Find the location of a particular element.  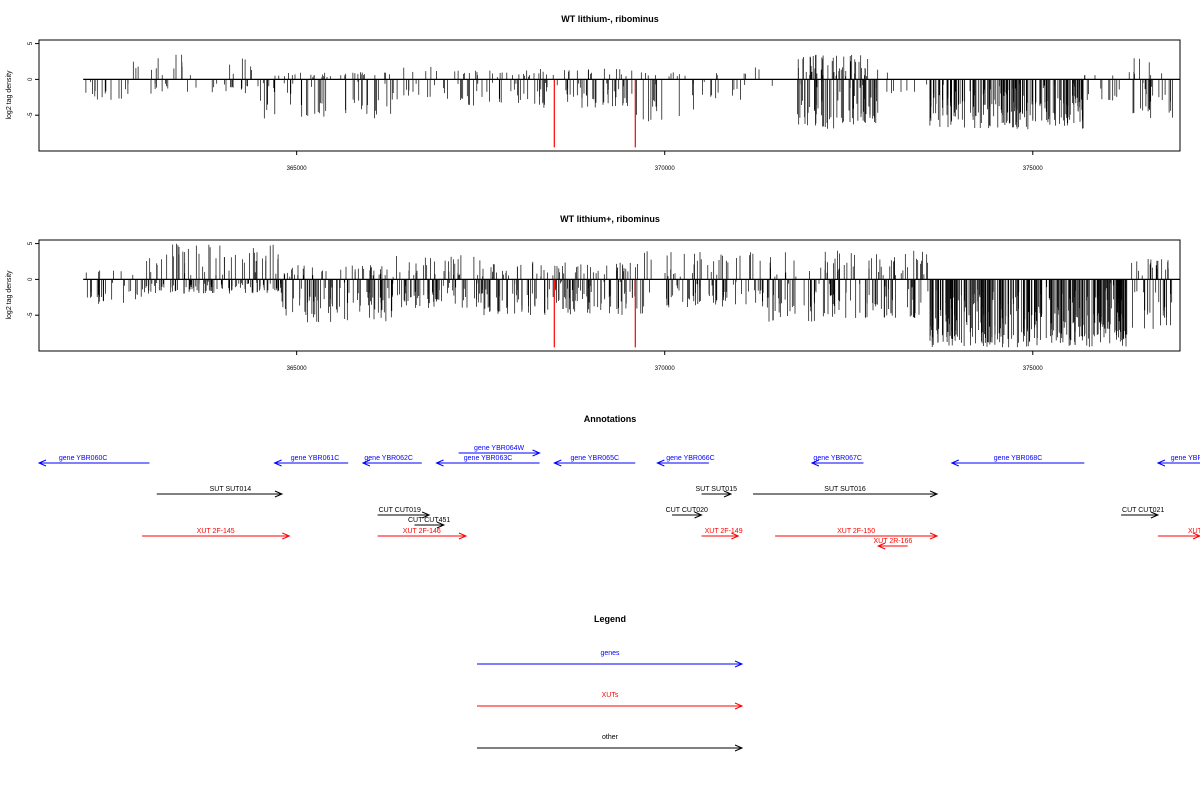

annotation-feature: gene YBR067C is located at coordinates (837, 461).